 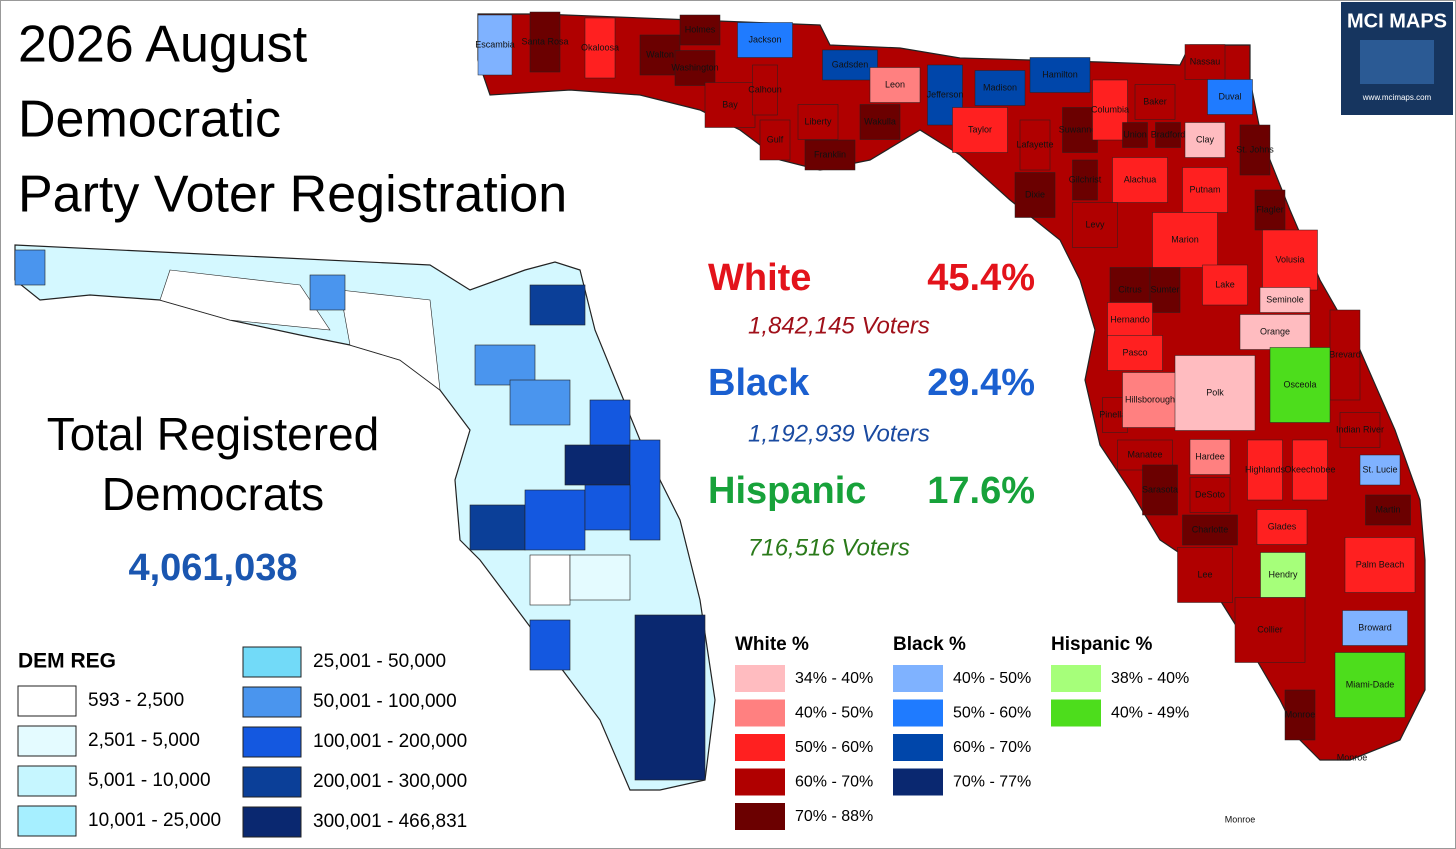 I want to click on county-label: St. Johns, so click(x=1255, y=149).